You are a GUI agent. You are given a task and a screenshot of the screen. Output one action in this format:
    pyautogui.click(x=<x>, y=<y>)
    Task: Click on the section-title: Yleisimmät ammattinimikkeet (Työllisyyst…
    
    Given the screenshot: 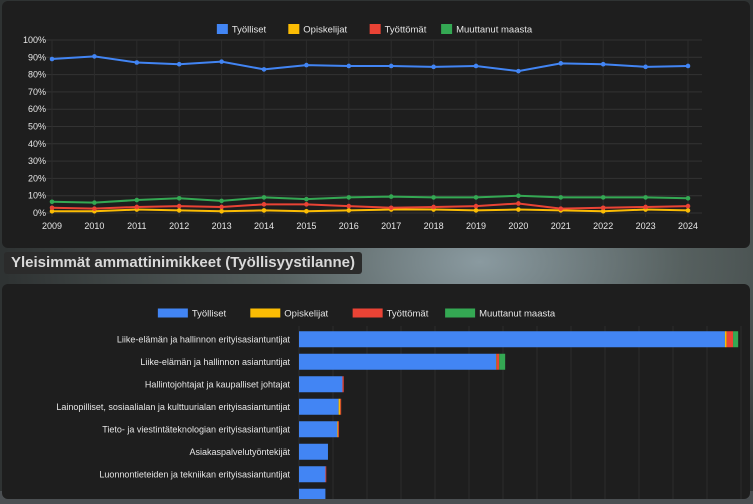 What is the action you would take?
    pyautogui.click(x=183, y=263)
    